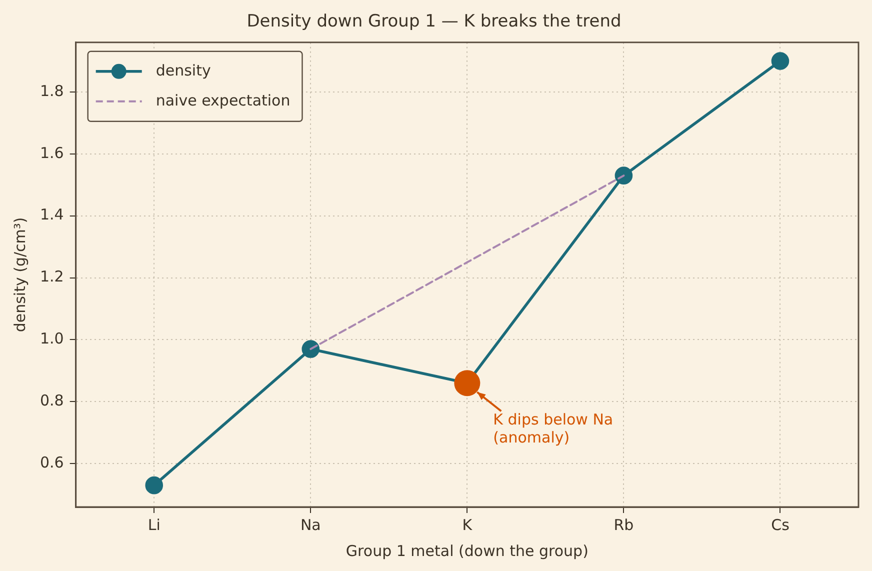 The width and height of the screenshot is (872, 571). I want to click on x-tick-label: Na, so click(310, 525).